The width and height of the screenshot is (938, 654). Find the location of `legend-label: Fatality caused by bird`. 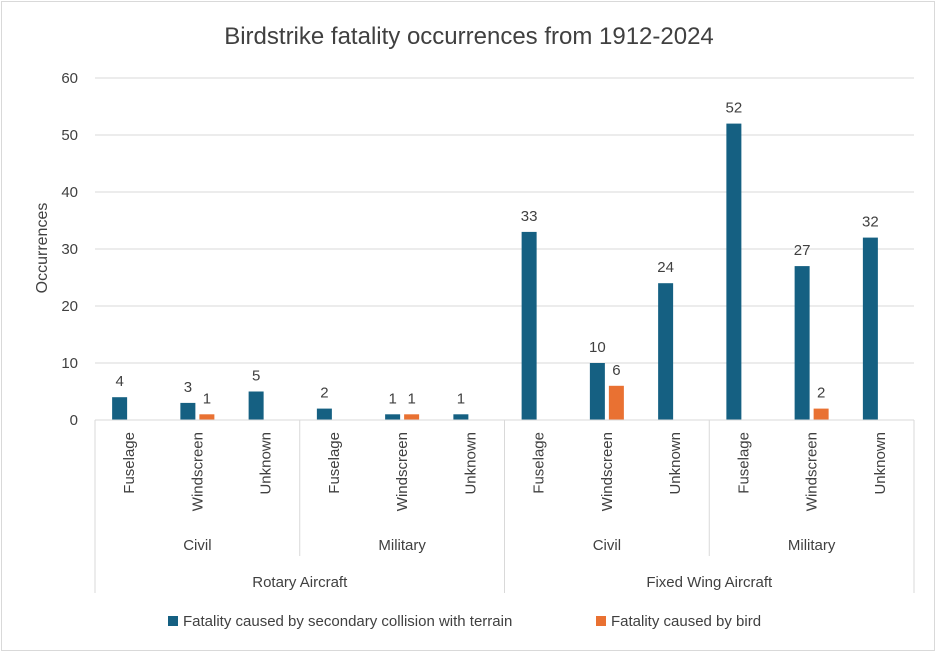

legend-label: Fatality caused by bird is located at coordinates (686, 621).